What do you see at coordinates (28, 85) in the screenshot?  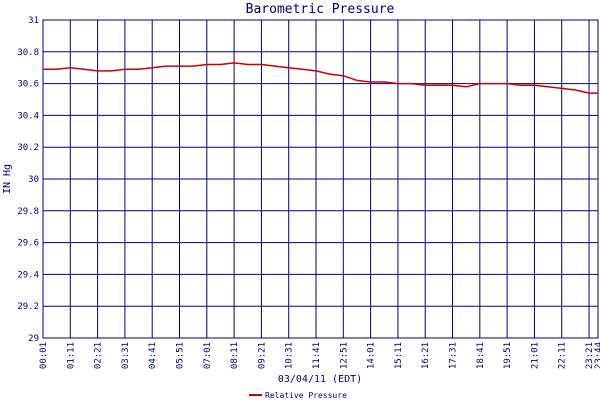 I see `y-tick-label: 30.6` at bounding box center [28, 85].